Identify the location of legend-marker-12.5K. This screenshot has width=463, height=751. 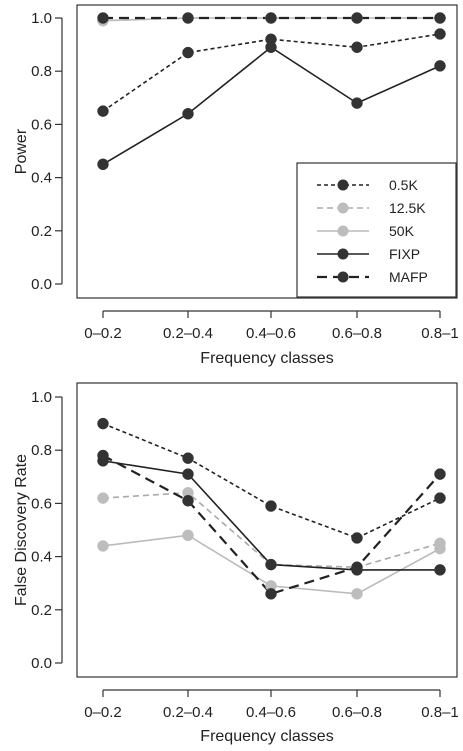
(343, 208).